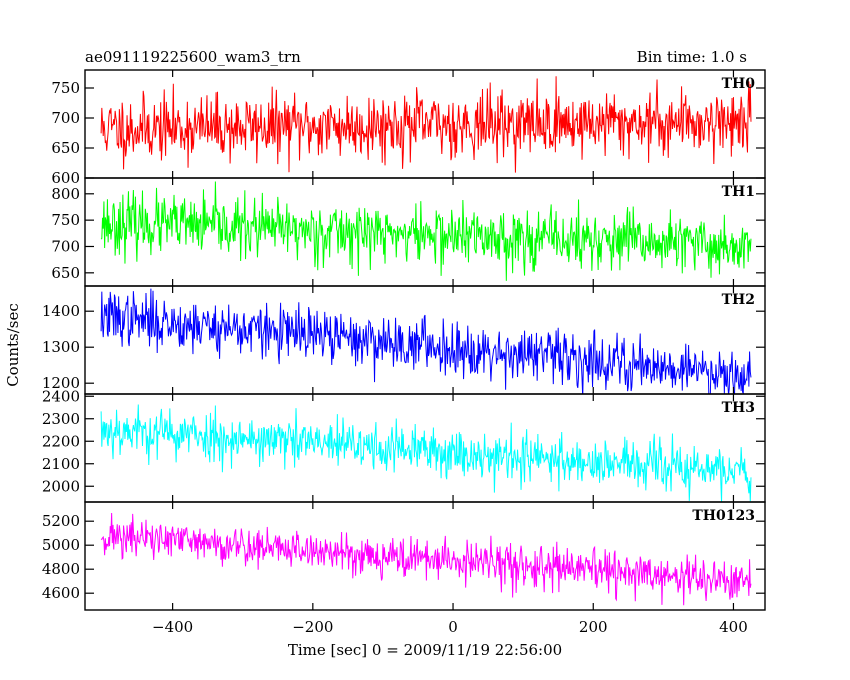  Describe the element at coordinates (65, 178) in the screenshot. I see `y-tick-label: 600` at that location.